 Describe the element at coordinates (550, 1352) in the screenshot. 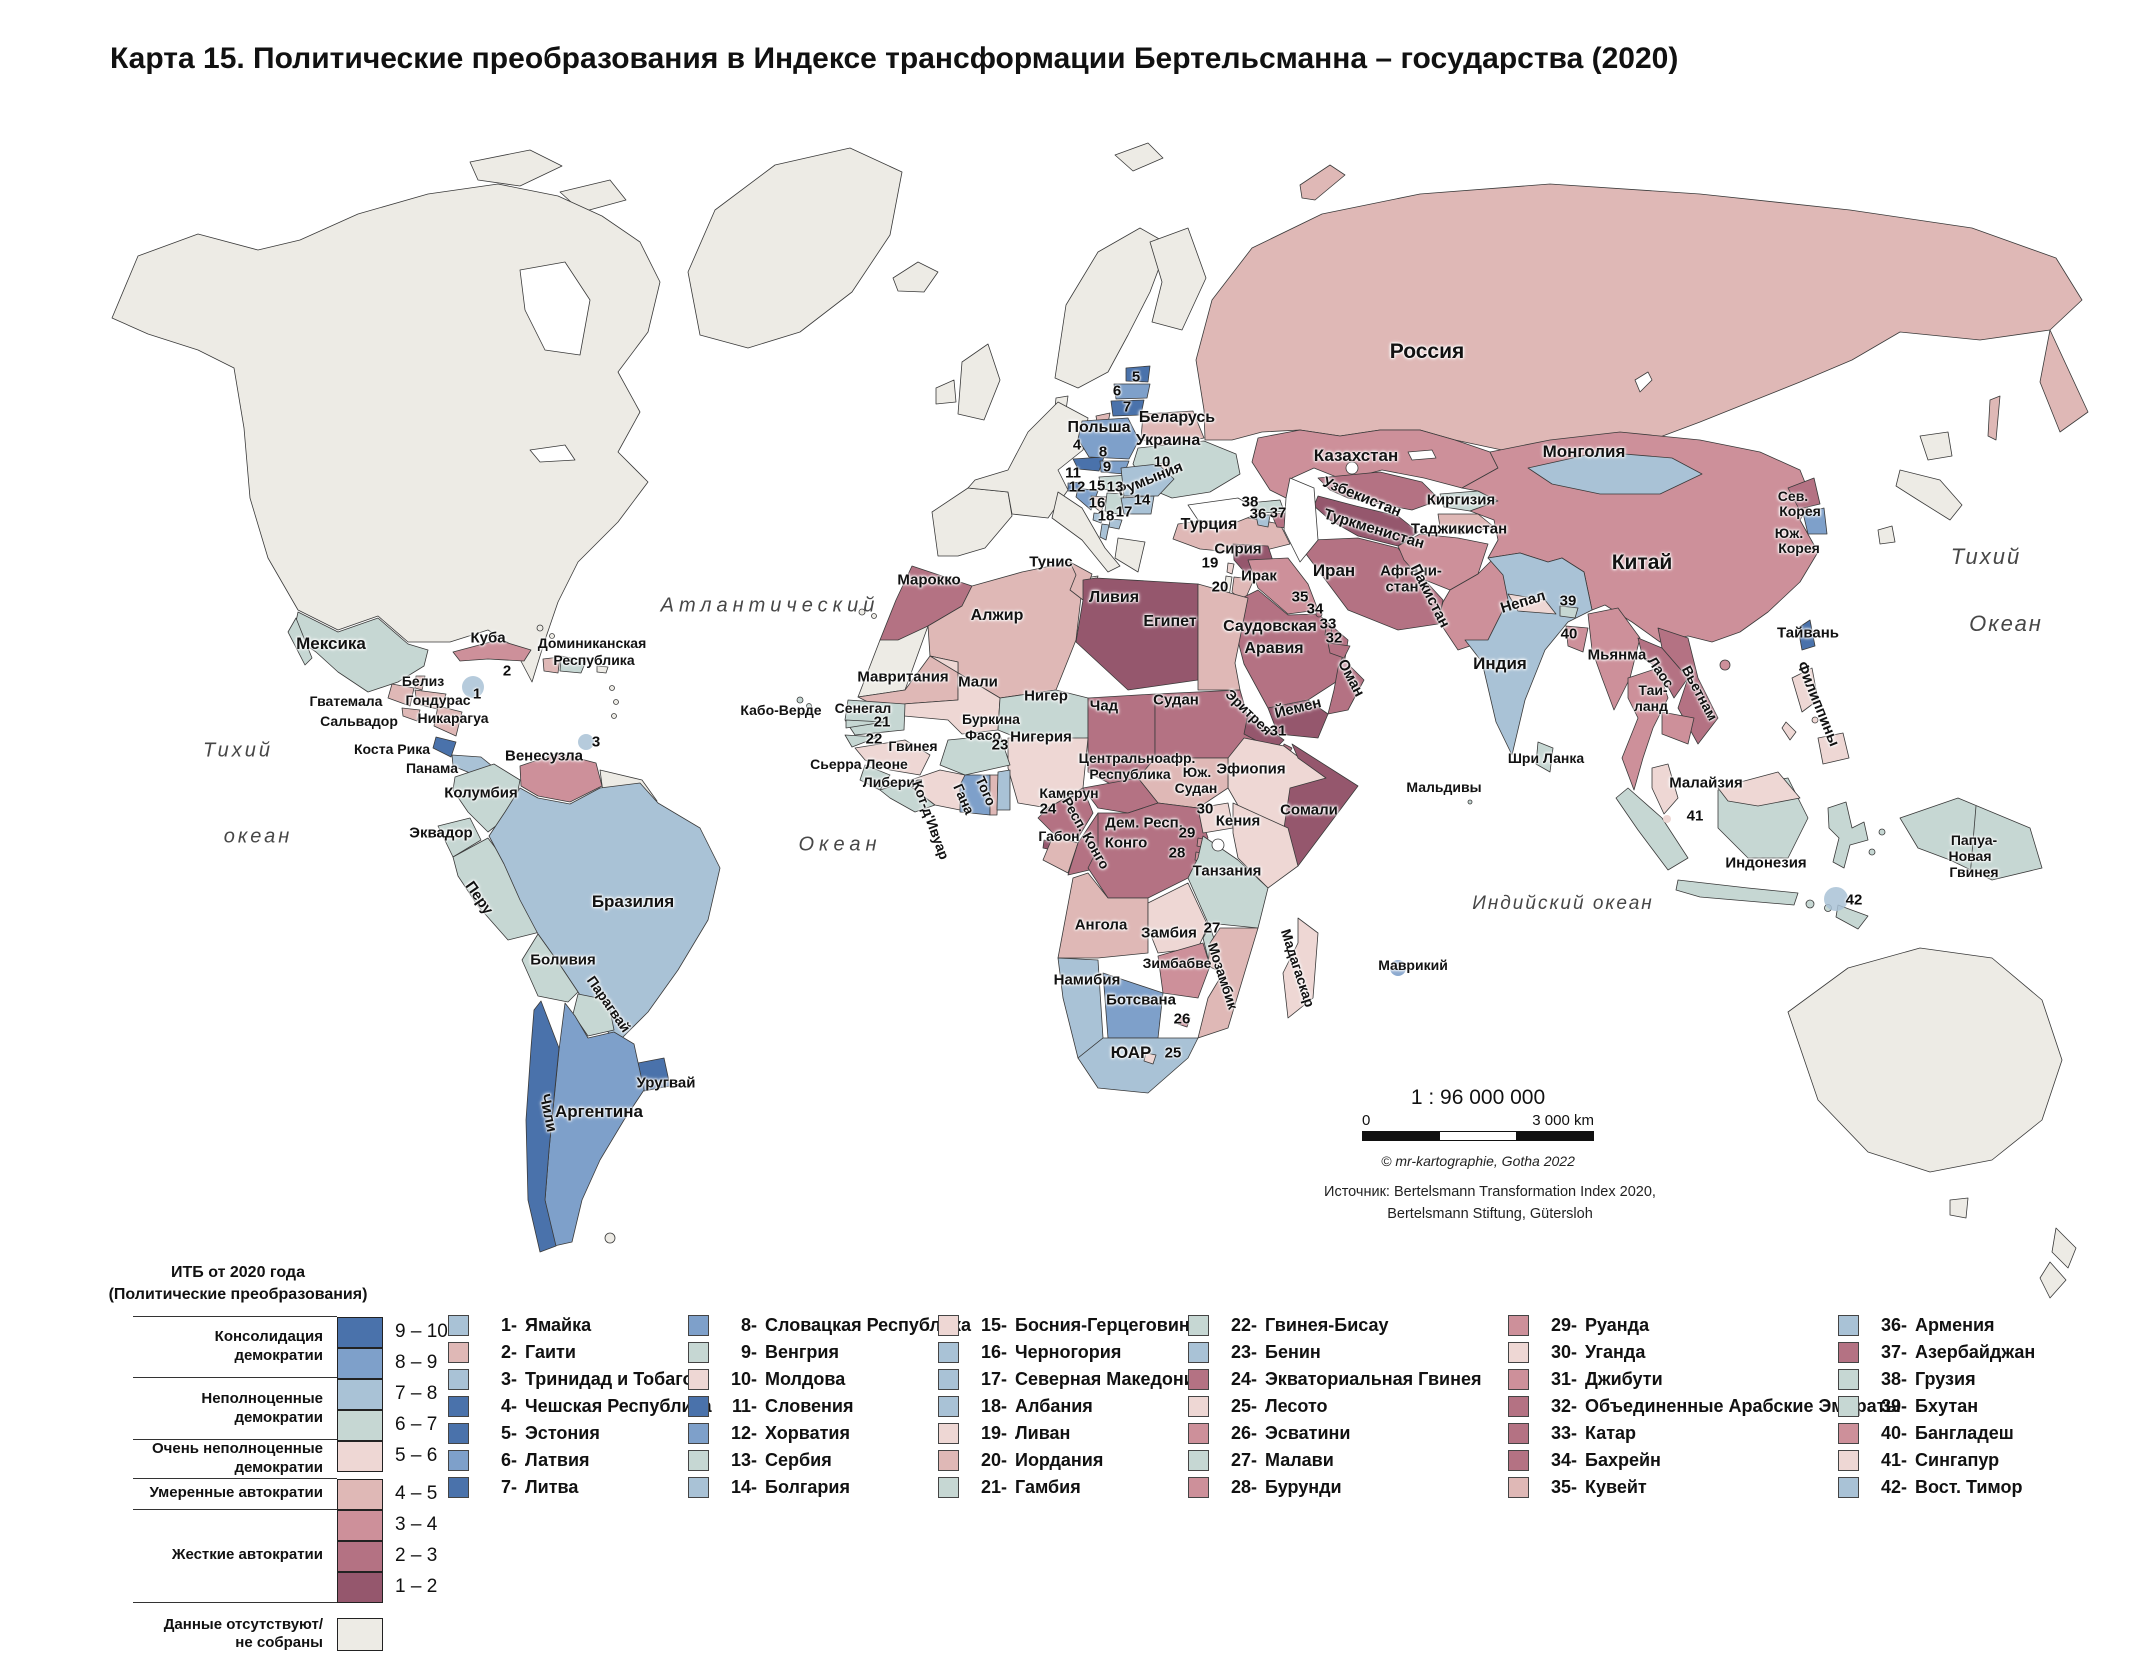

I see `numbered-legend-country: Гаити` at that location.